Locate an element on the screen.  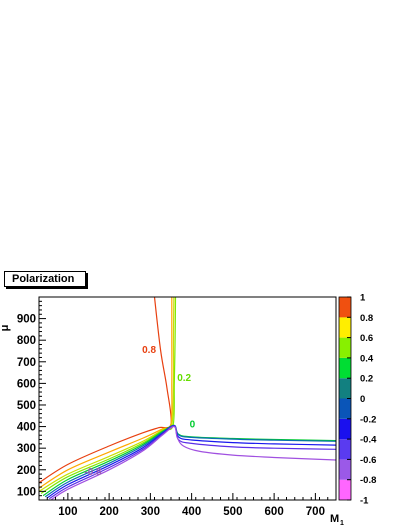
x-tick-label-400: 400 is located at coordinates (191, 512).